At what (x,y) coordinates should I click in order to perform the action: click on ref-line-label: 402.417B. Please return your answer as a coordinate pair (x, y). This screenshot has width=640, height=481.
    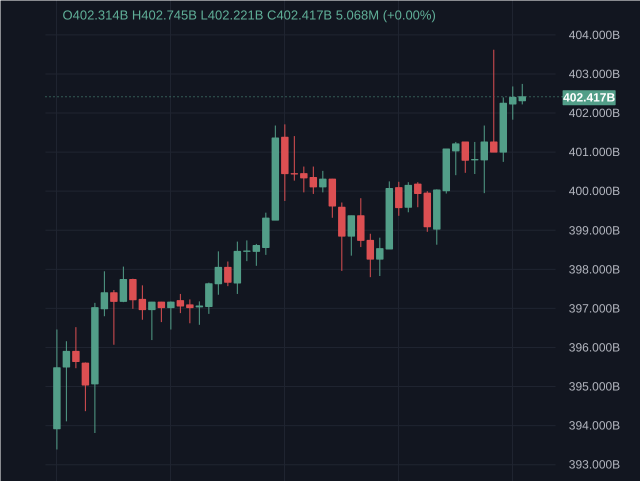
    Looking at the image, I should click on (589, 97).